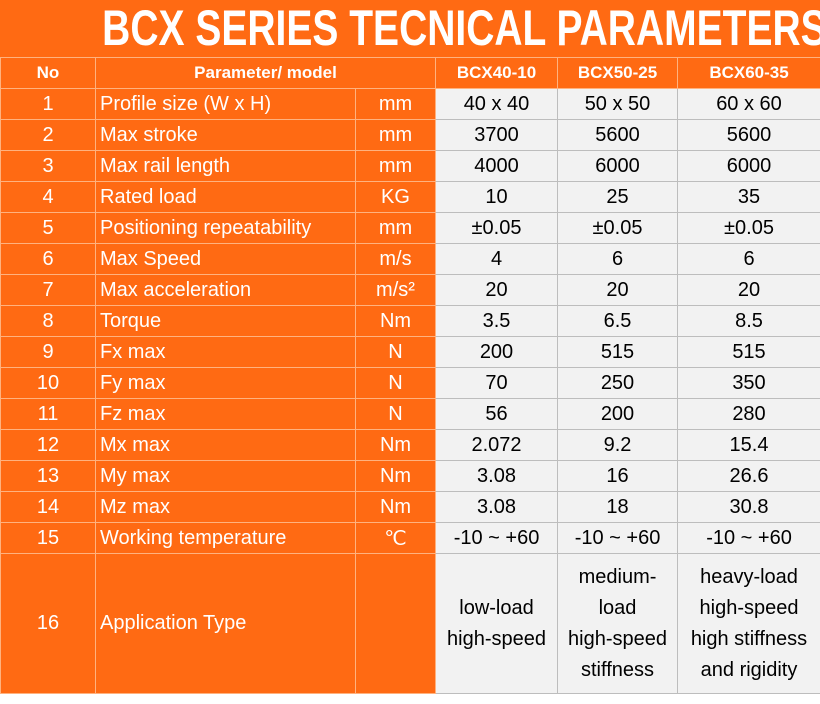  I want to click on cell: 250, so click(617, 383).